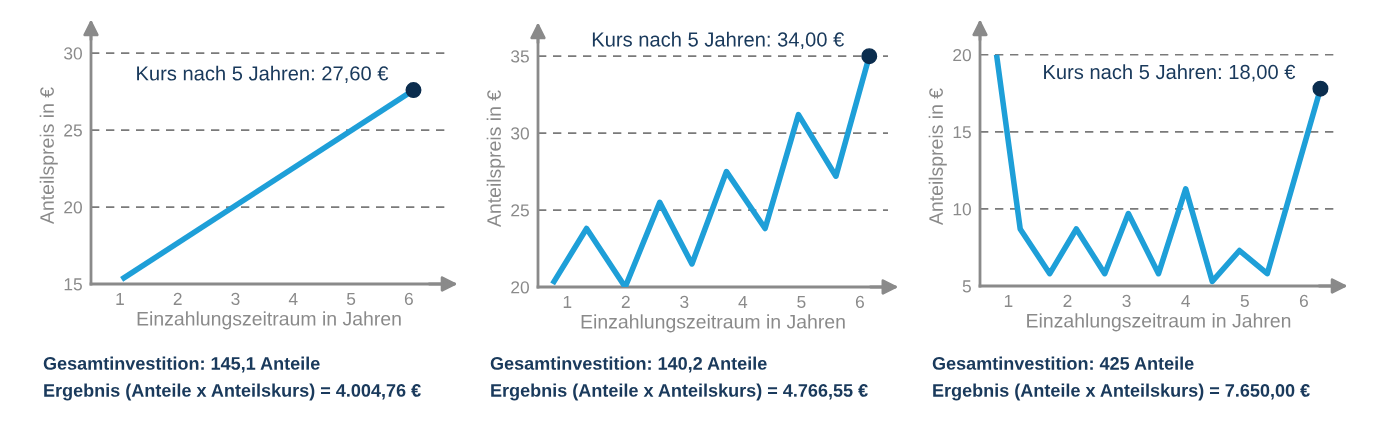  I want to click on text: Gesamtinvestition: 425 Anteile, so click(1063, 363).